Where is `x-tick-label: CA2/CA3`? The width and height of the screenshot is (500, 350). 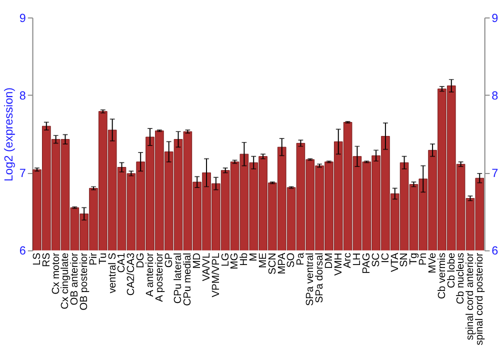
x-tick-label: CA2/CA3 is located at coordinates (132, 274).